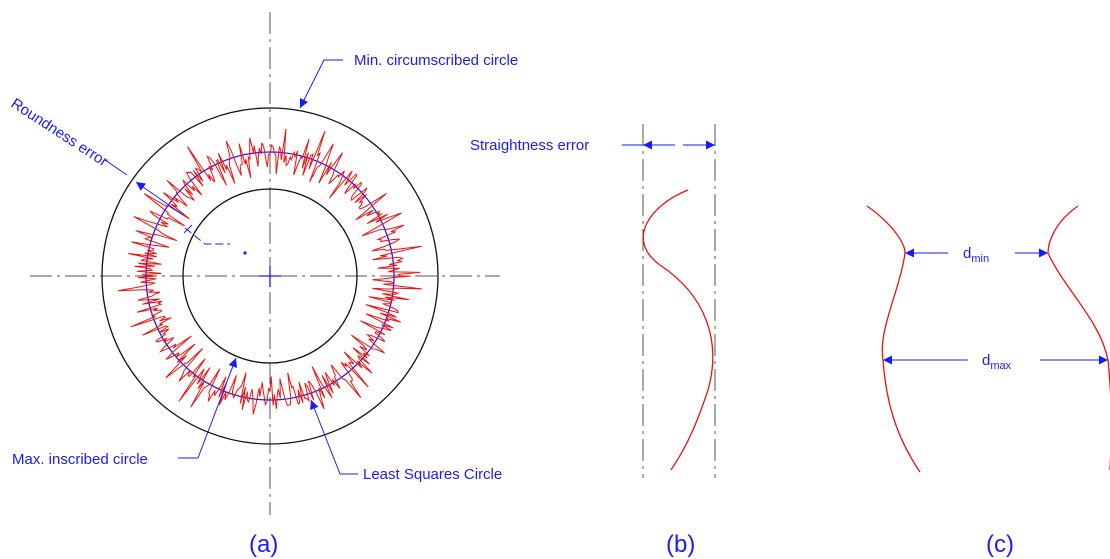  What do you see at coordinates (116, 167) in the screenshot?
I see `roundness-error-ext` at bounding box center [116, 167].